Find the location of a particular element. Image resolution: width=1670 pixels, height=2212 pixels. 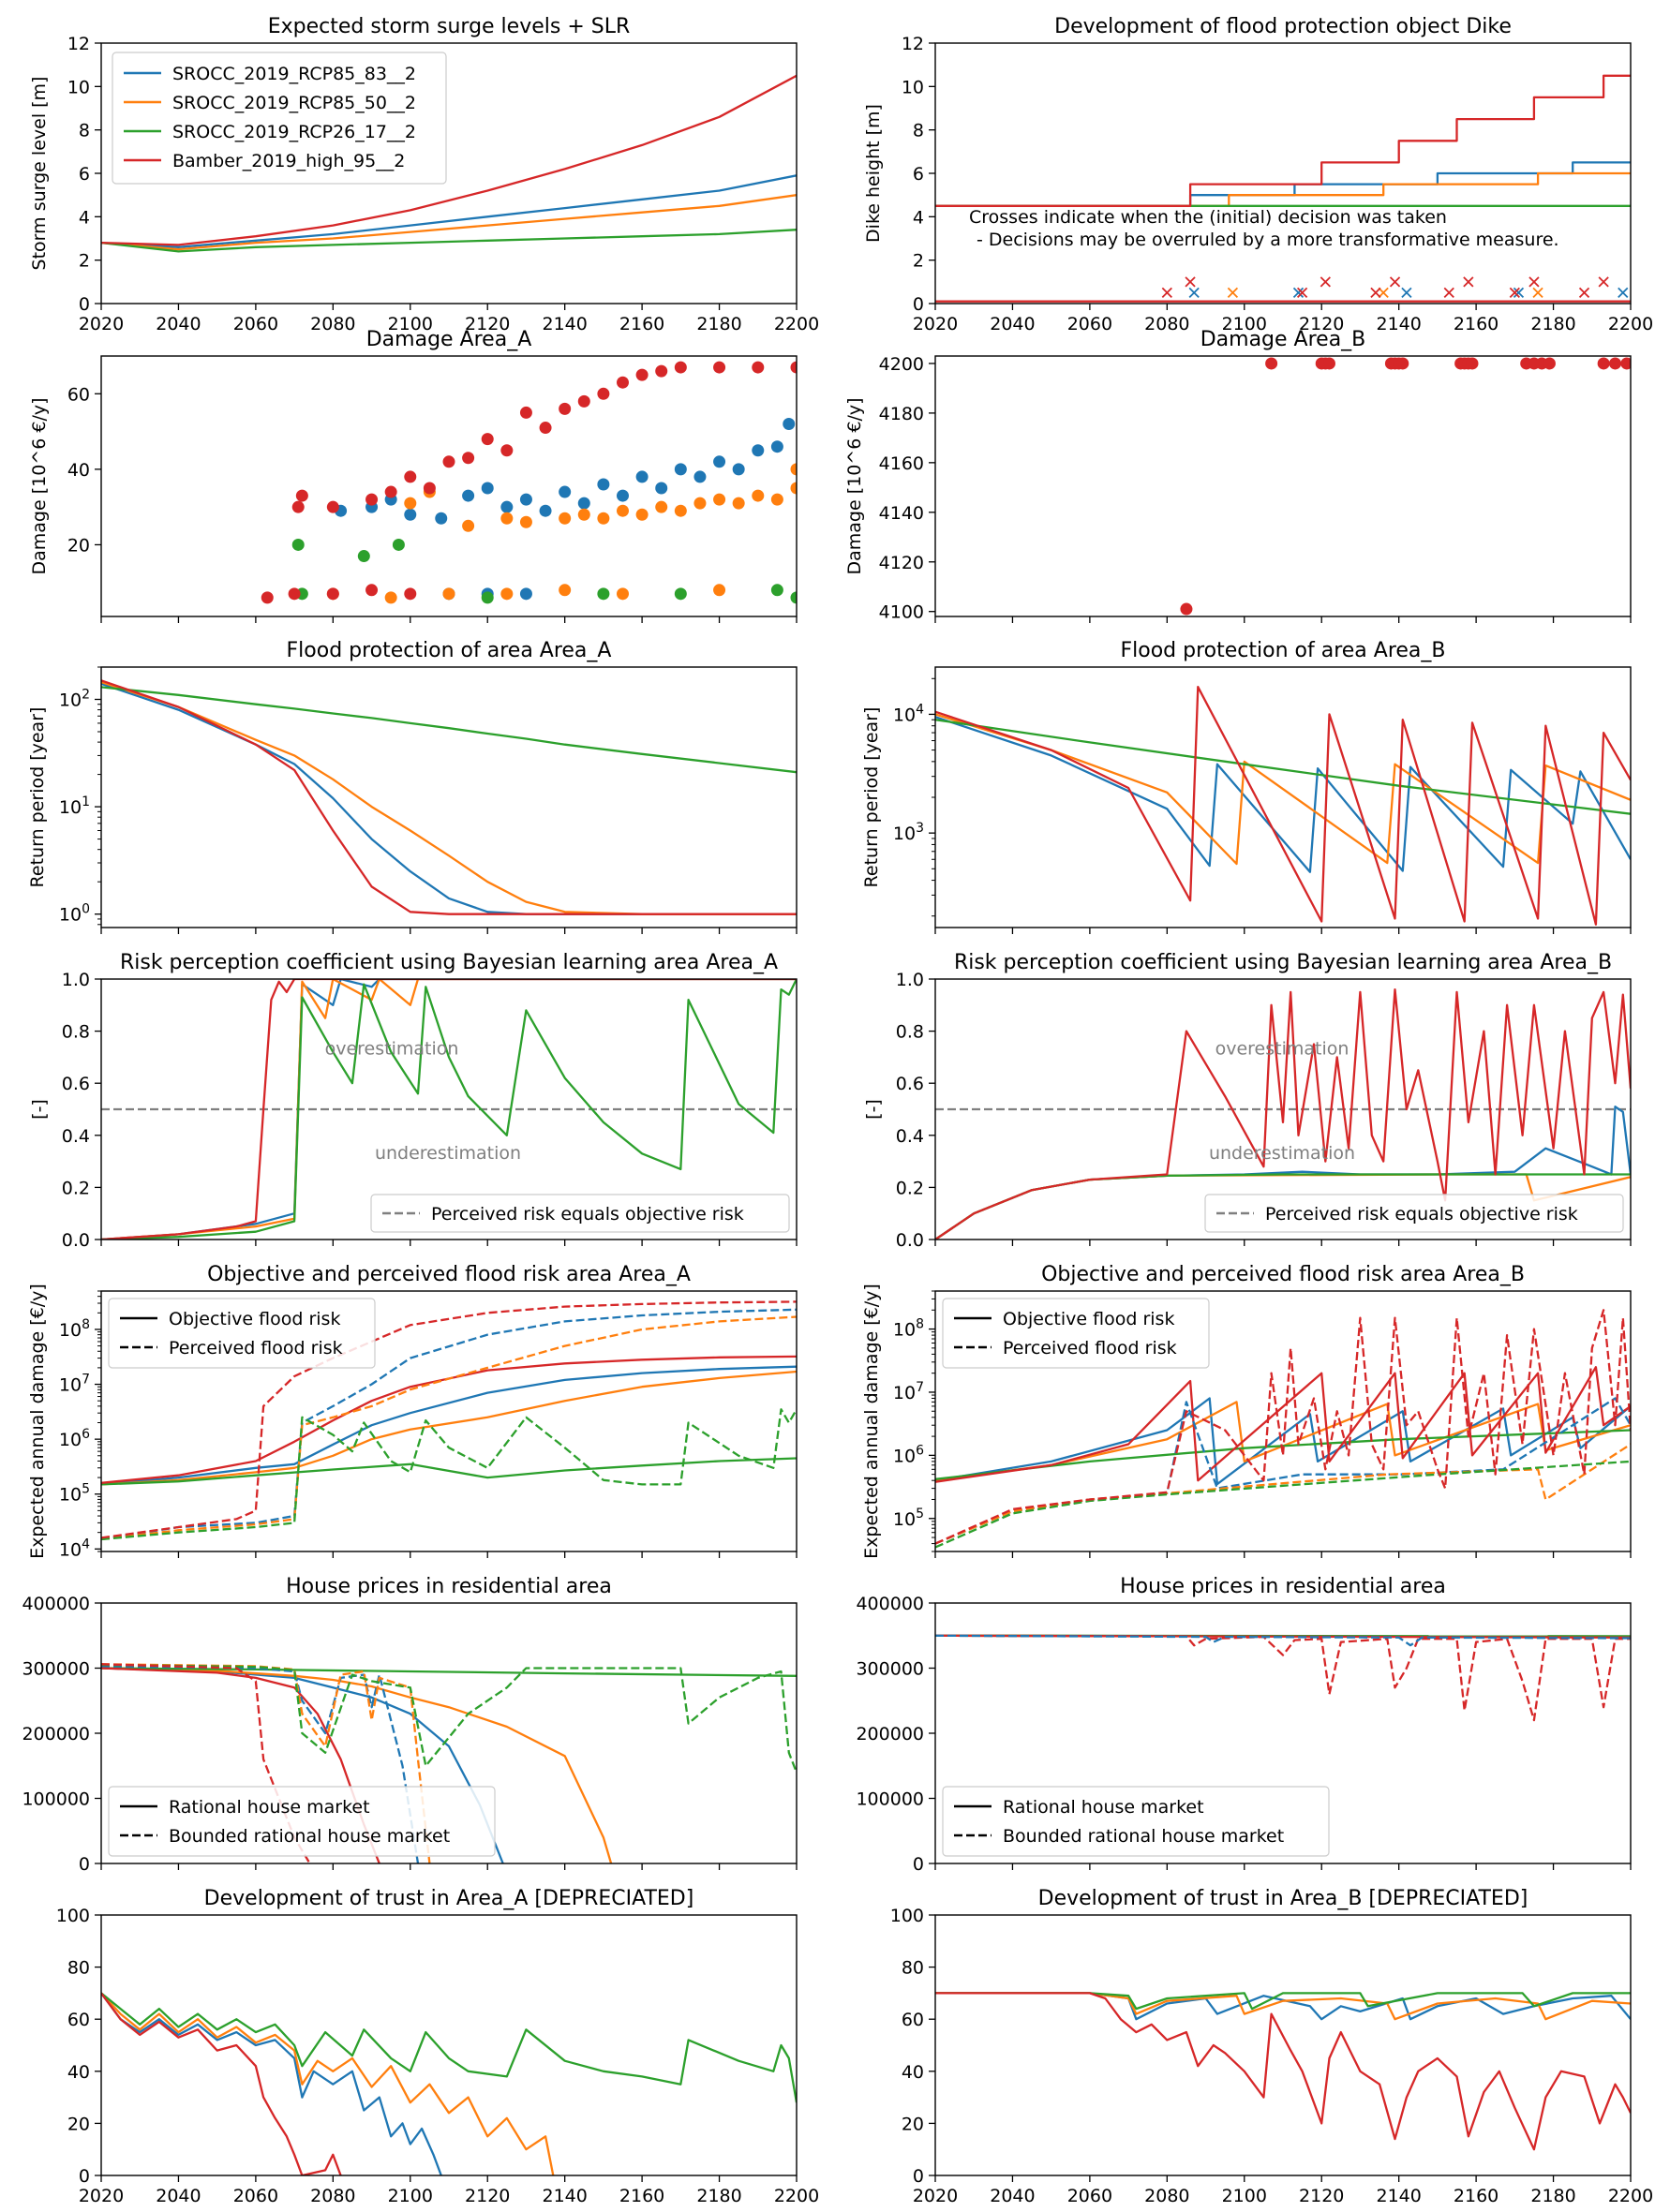

y-tick-label: 0.2 is located at coordinates (76, 1188).